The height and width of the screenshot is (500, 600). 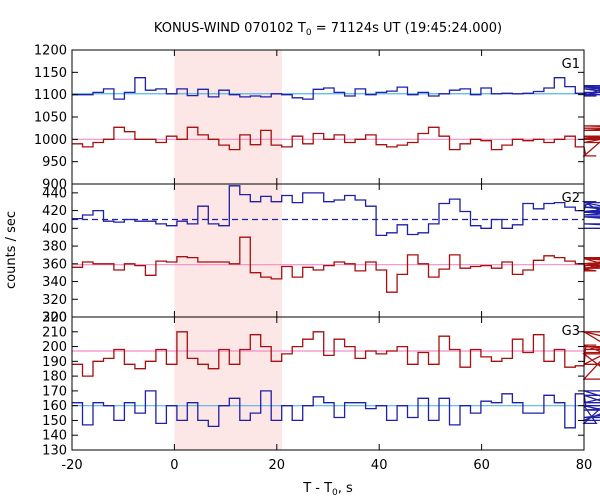 What do you see at coordinates (336, 409) in the screenshot?
I see `series-g3-blue` at bounding box center [336, 409].